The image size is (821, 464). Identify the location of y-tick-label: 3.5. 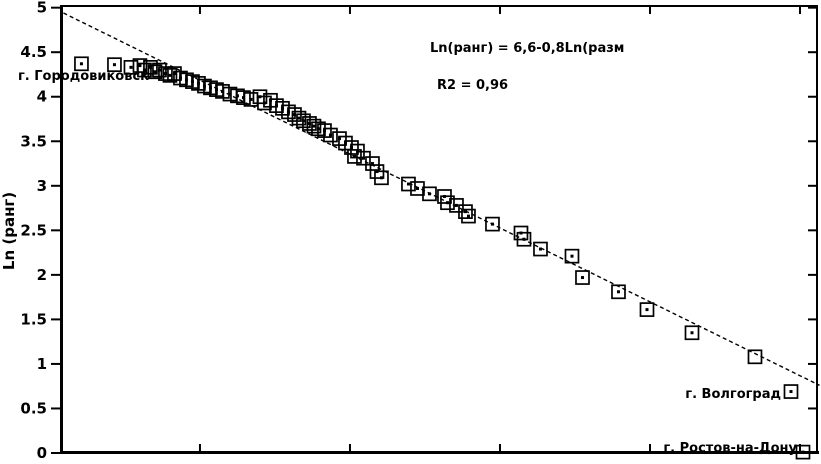
(33, 141).